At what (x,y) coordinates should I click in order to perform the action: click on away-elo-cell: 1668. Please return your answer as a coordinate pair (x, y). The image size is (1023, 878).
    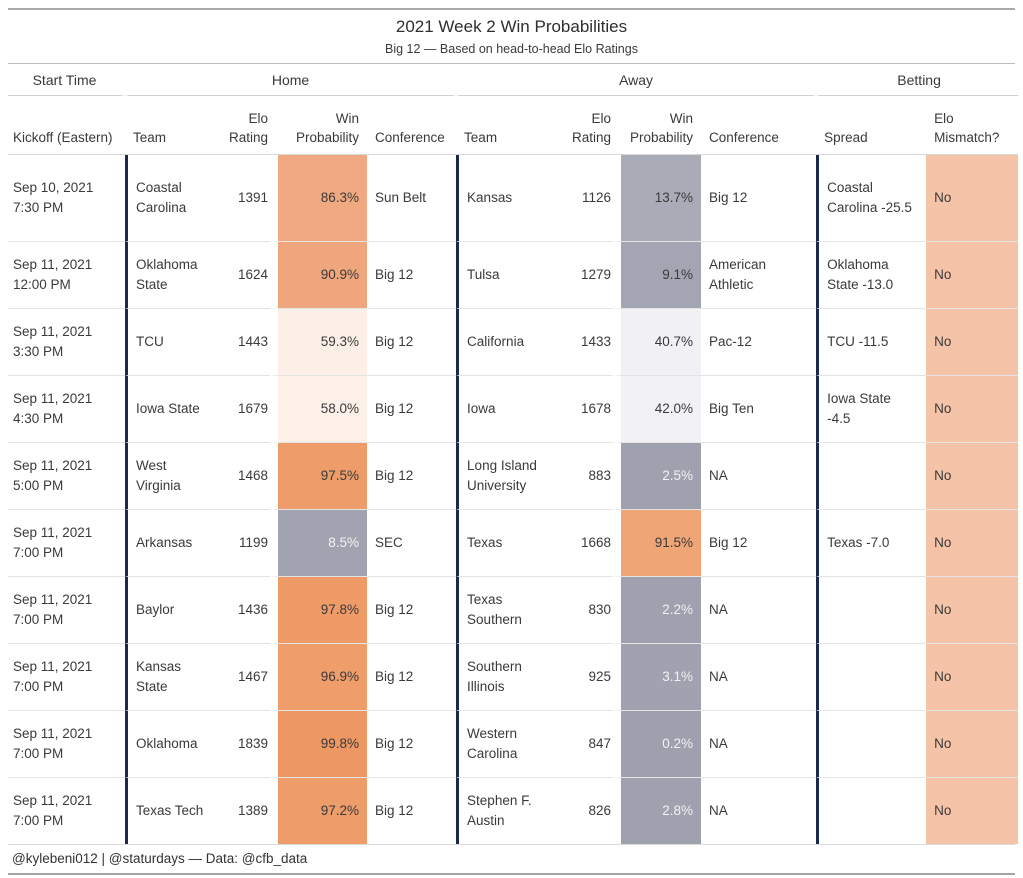
    Looking at the image, I should click on (583, 542).